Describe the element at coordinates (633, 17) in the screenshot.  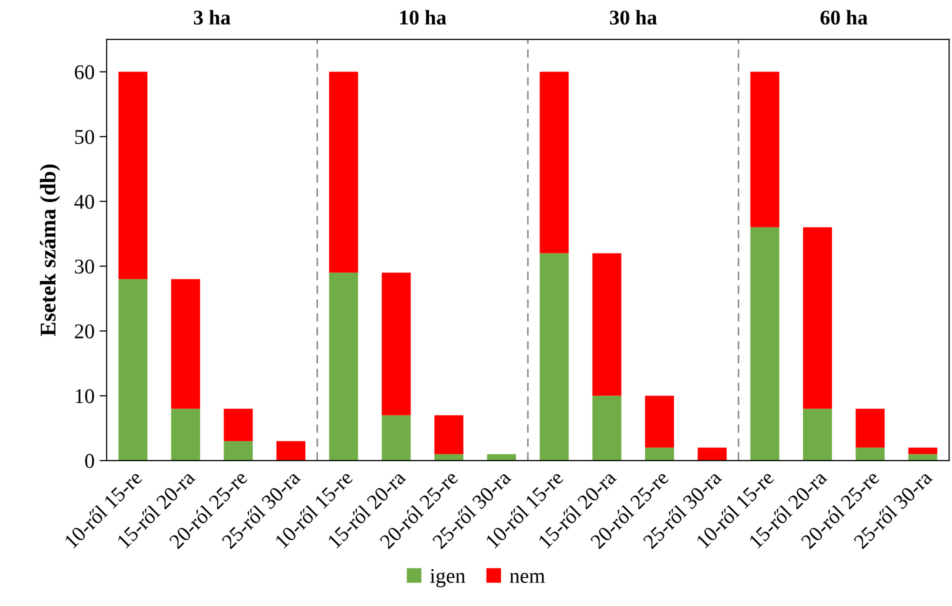
I see `text: 30 ha` at that location.